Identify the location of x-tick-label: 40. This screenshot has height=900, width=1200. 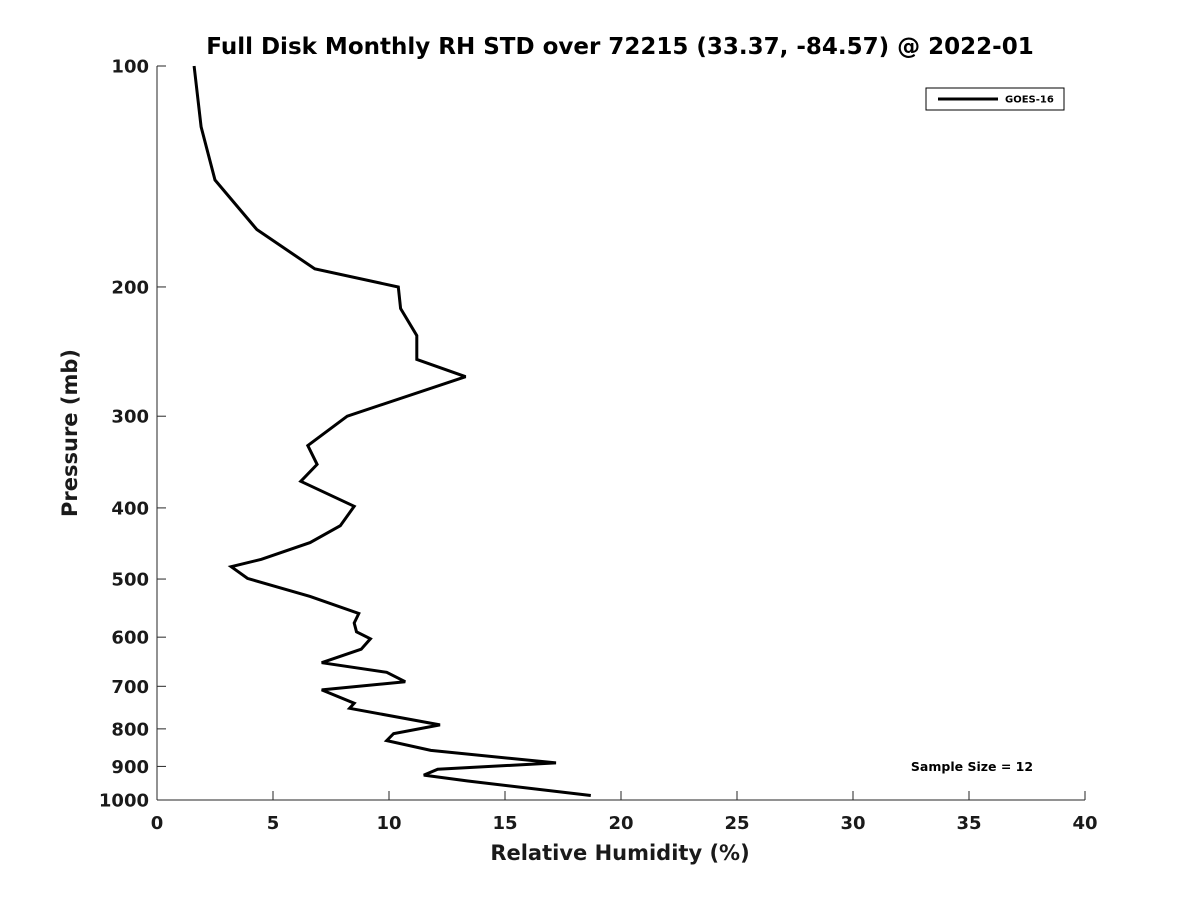
(1084, 823).